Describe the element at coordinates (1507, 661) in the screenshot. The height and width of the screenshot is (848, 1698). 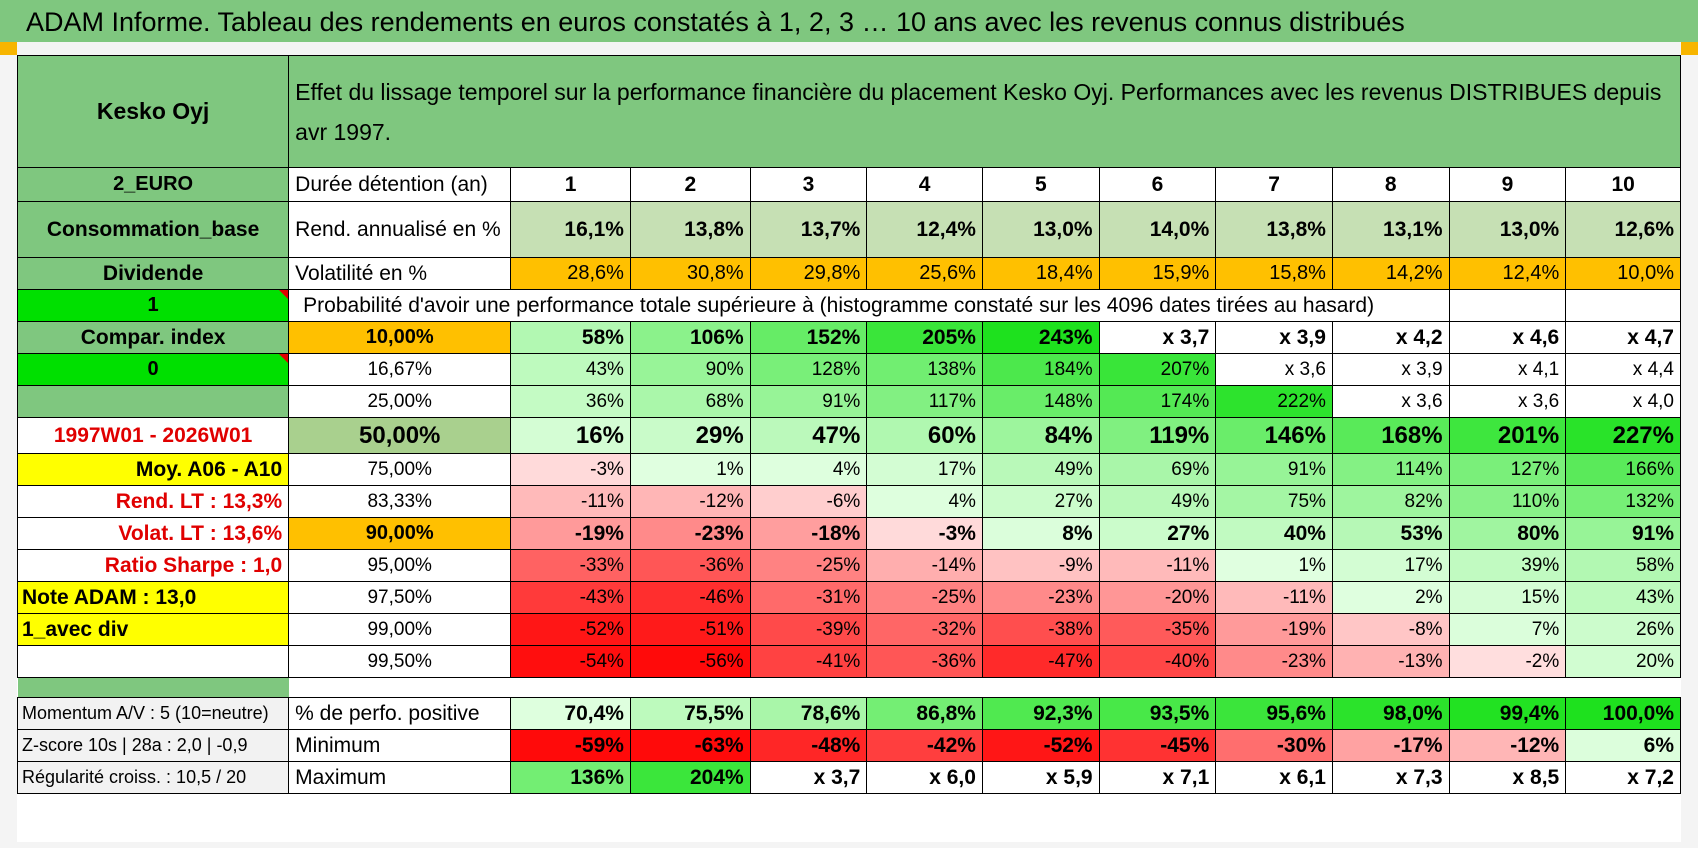
I see `performance-cell: -2%` at that location.